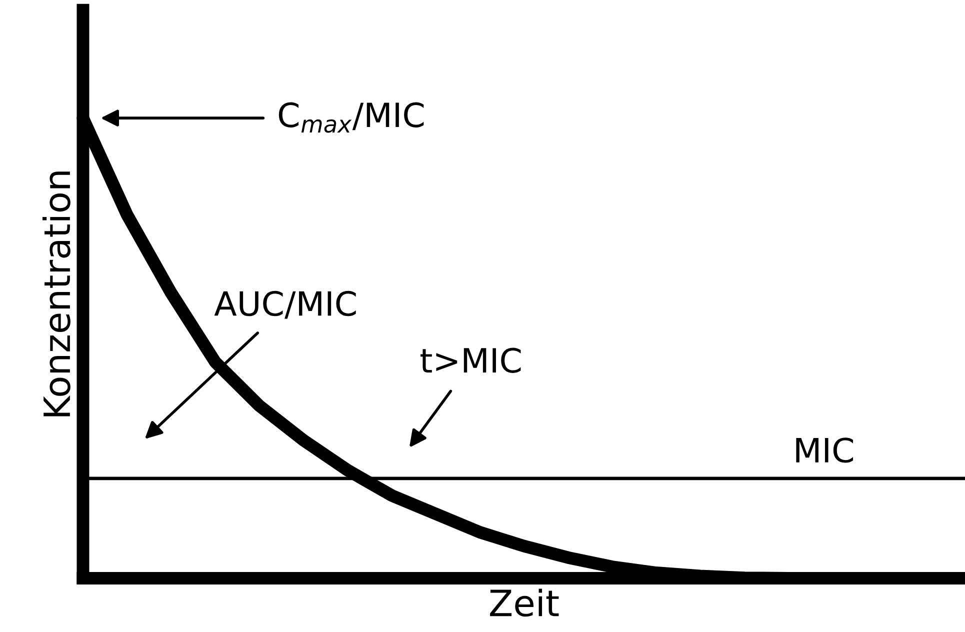 The width and height of the screenshot is (965, 632). Describe the element at coordinates (351, 117) in the screenshot. I see `annotation: C$_{max}$/MIC` at that location.